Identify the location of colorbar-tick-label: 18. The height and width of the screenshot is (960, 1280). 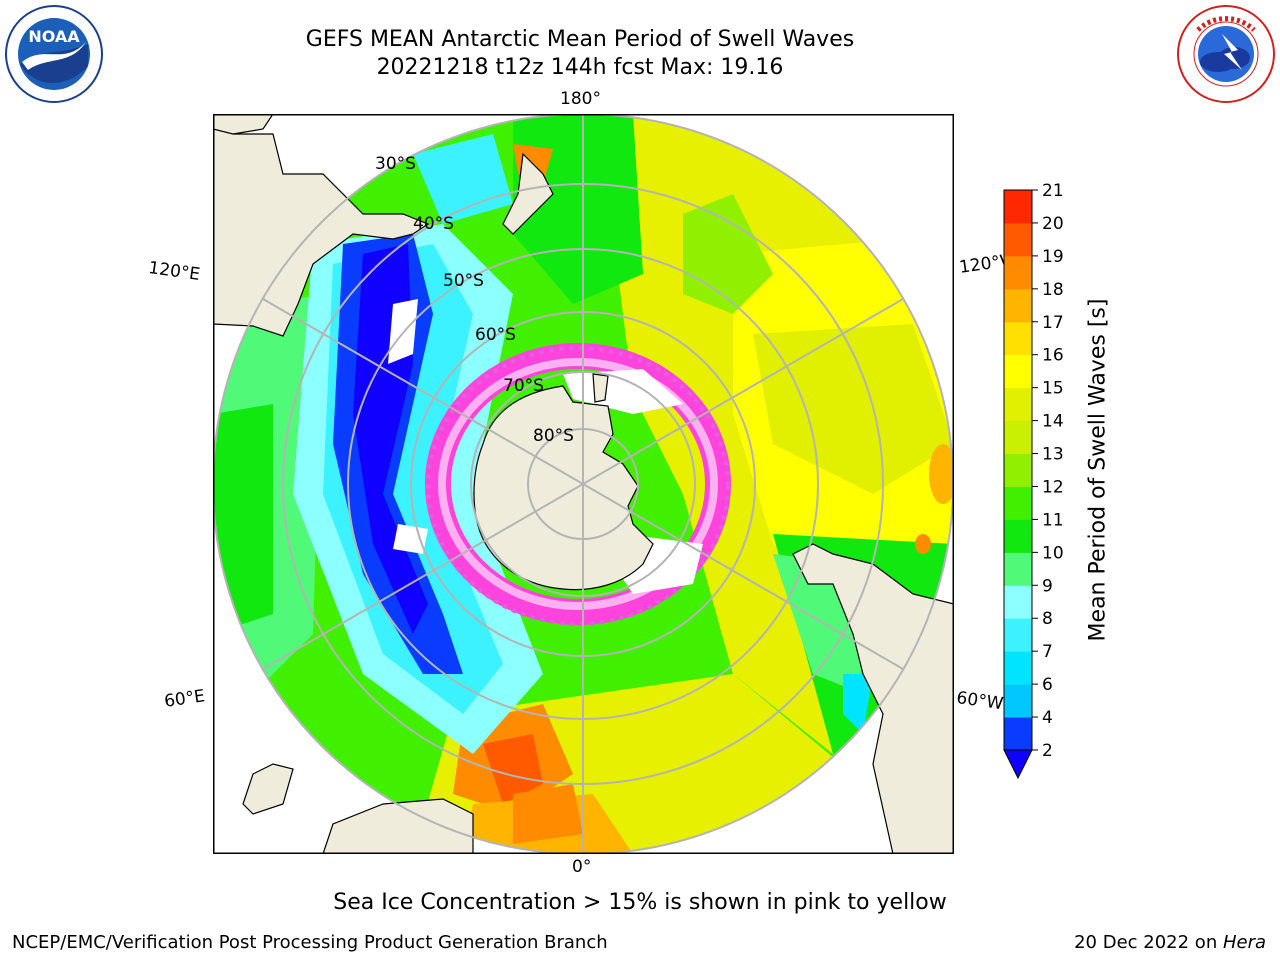
(1053, 290).